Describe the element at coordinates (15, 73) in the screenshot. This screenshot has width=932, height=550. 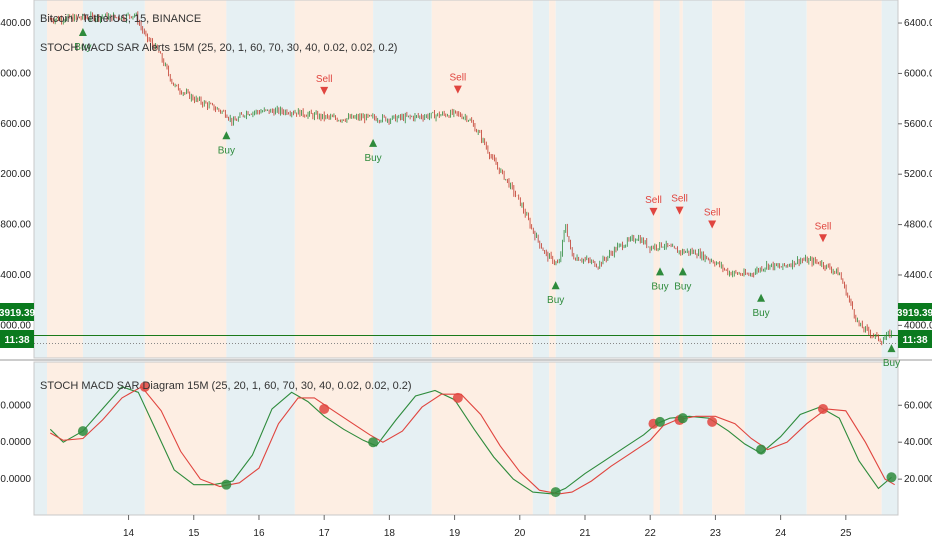
I see `price-tick-label-left: 6000.00` at that location.